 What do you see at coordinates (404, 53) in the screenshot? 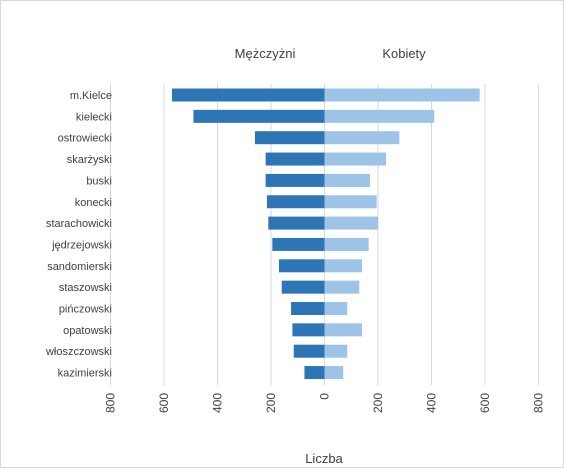
I see `series-label-women: Kobiety` at bounding box center [404, 53].